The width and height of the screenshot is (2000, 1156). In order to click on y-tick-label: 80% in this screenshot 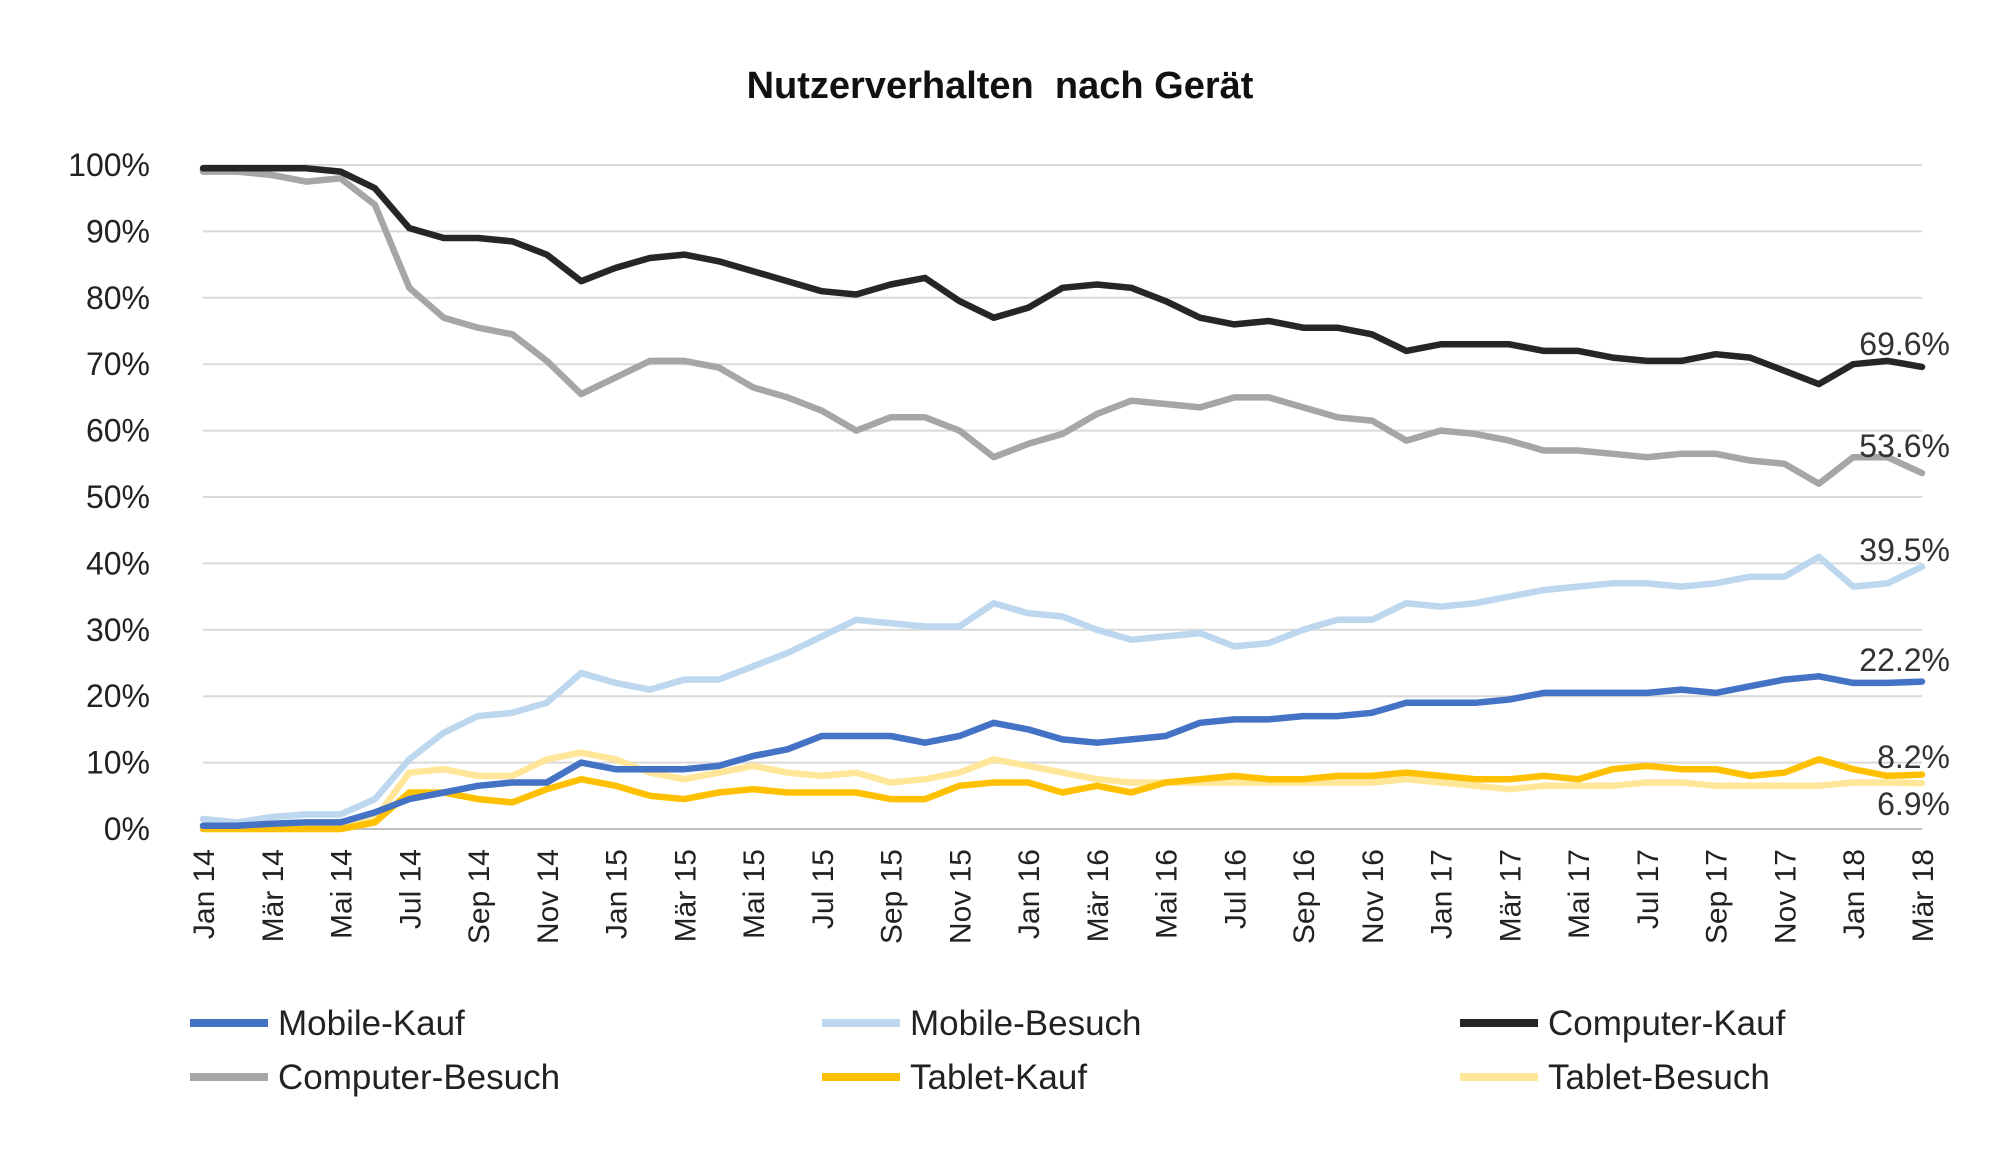, I will do `click(118, 298)`.